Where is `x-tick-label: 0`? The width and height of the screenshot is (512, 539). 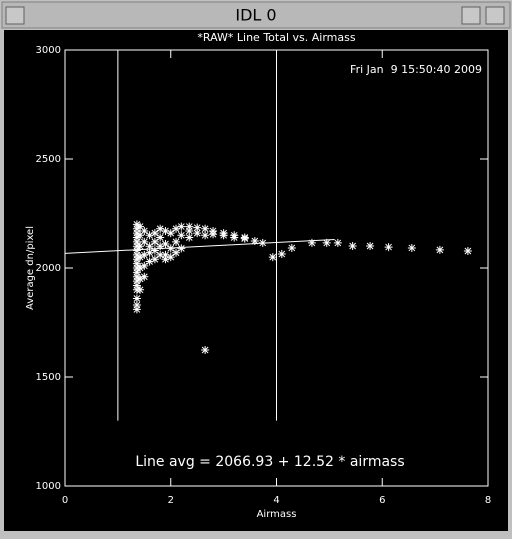 x-tick-label: 0 is located at coordinates (65, 500).